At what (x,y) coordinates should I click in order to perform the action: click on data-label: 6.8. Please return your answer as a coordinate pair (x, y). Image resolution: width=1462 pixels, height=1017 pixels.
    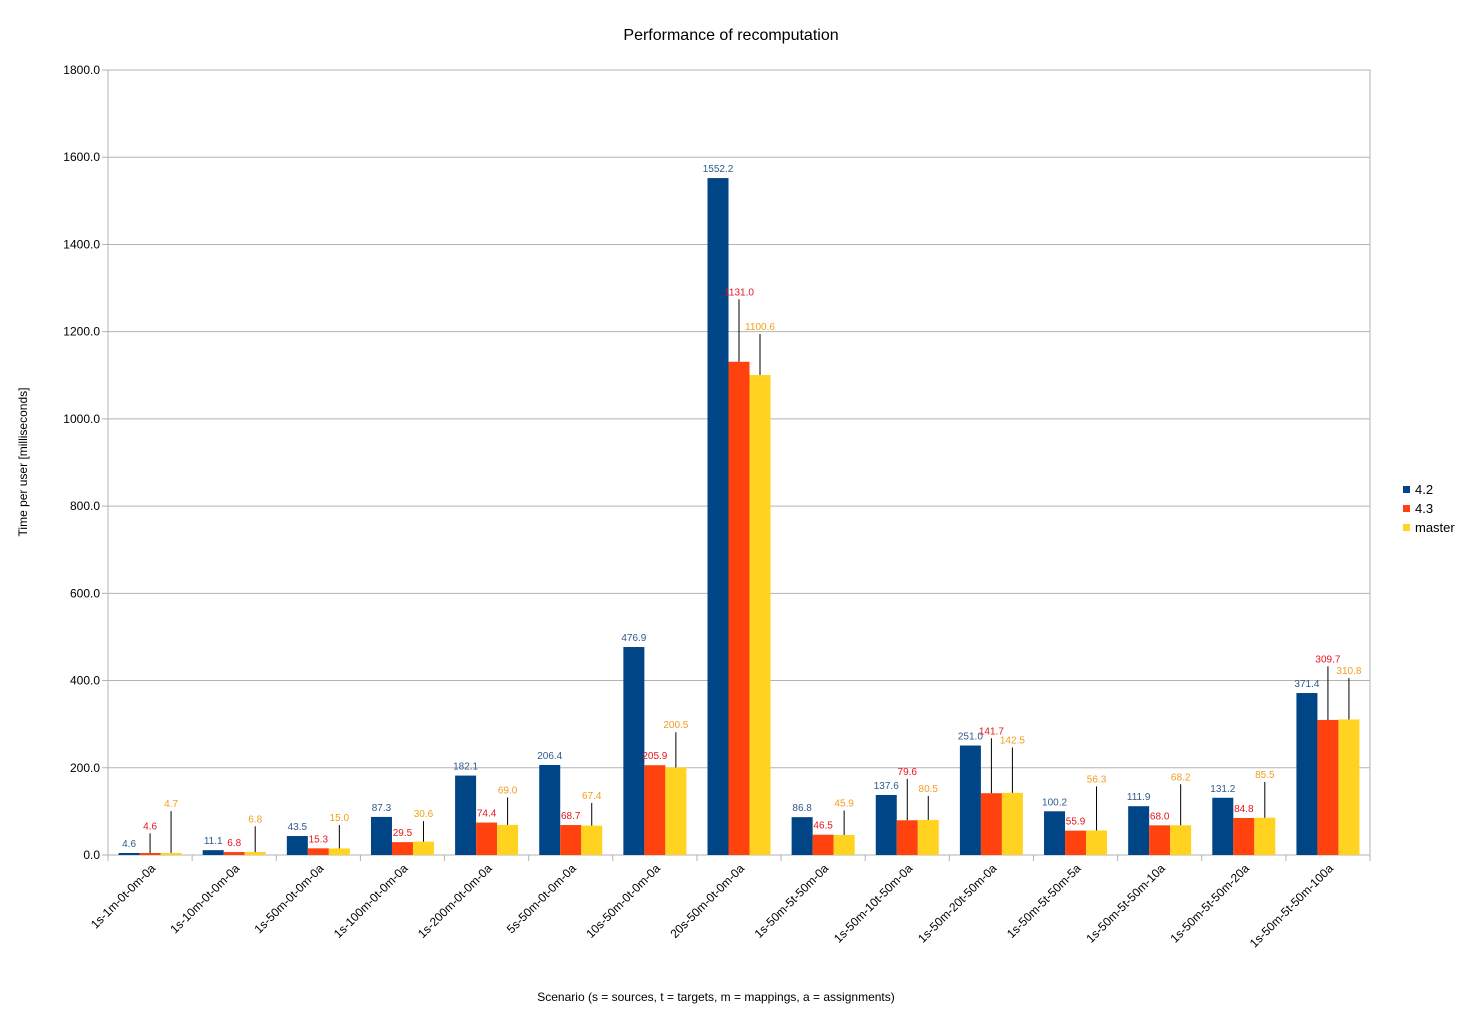
    Looking at the image, I should click on (255, 819).